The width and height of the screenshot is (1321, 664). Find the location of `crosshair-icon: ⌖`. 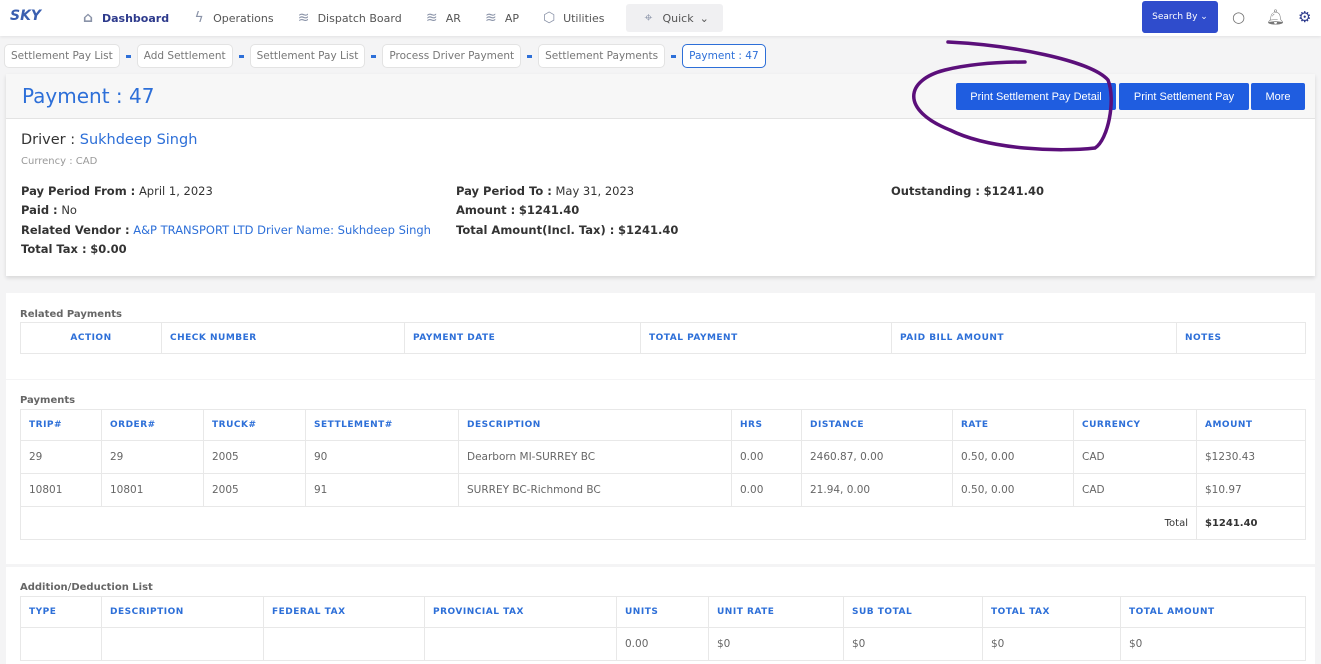

crosshair-icon: ⌖ is located at coordinates (648, 18).